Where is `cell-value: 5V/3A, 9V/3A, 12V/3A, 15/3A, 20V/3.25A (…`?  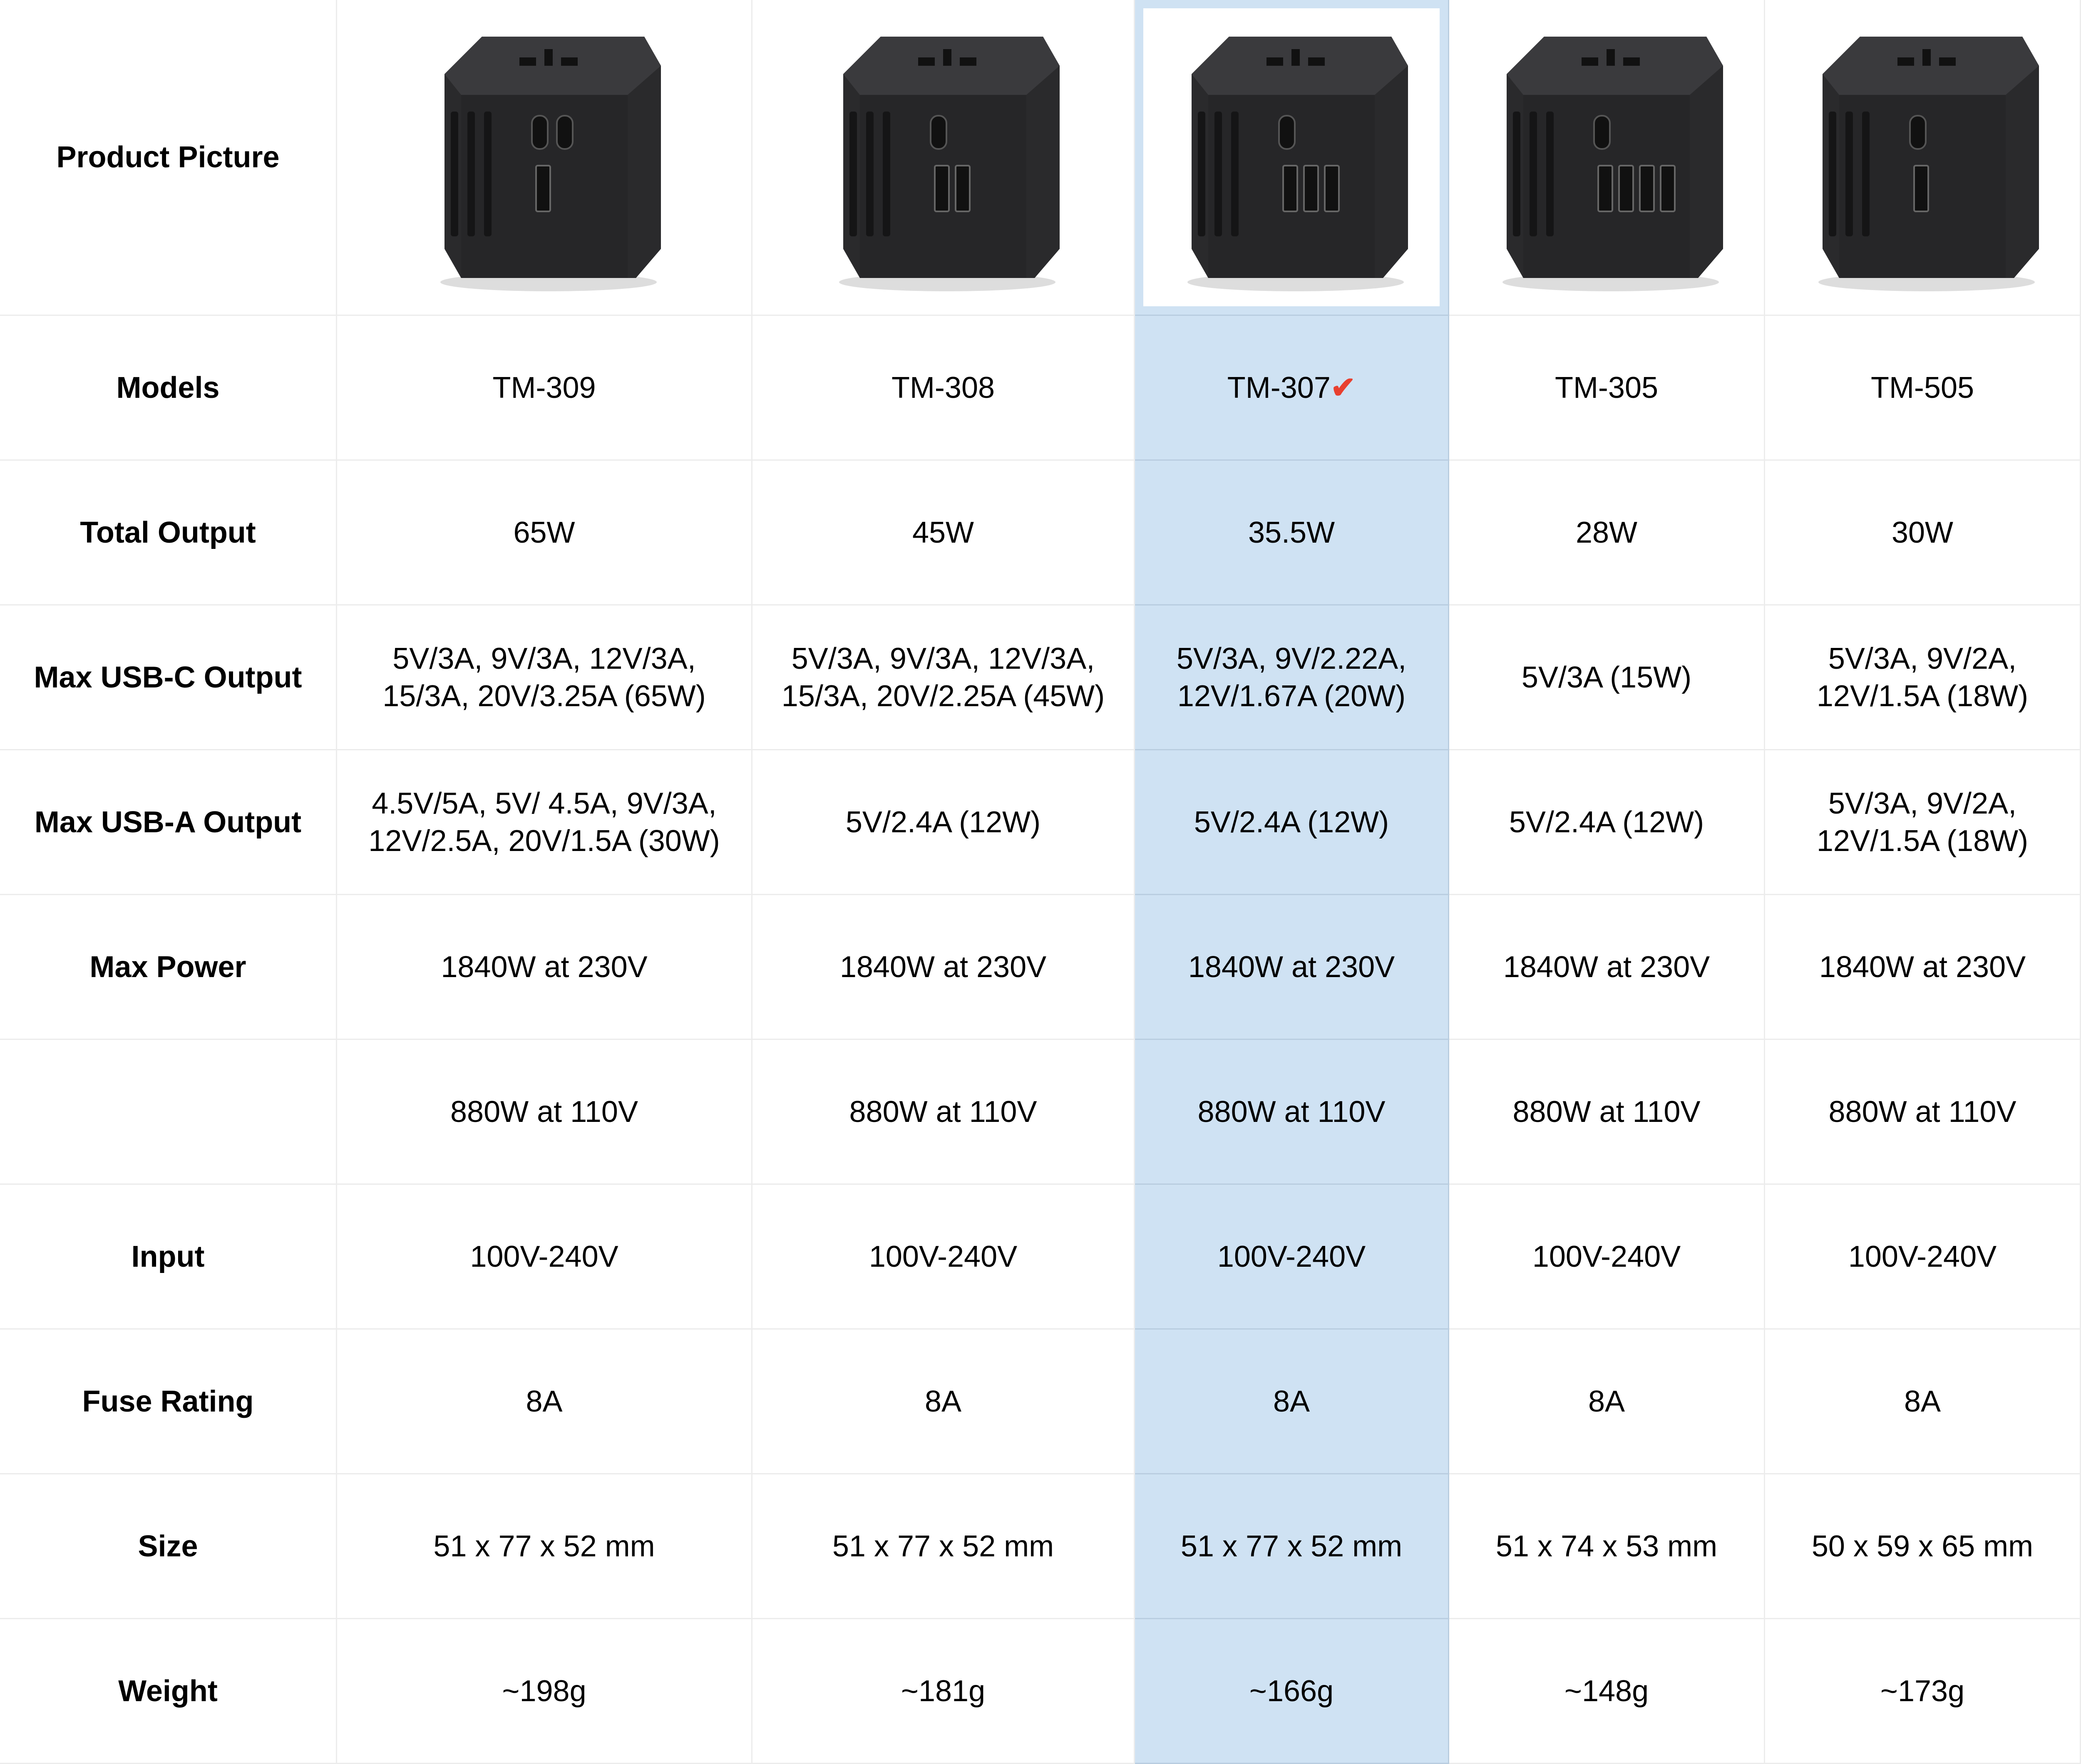 cell-value: 5V/3A, 9V/3A, 12V/3A, 15/3A, 20V/3.25A (… is located at coordinates (544, 677).